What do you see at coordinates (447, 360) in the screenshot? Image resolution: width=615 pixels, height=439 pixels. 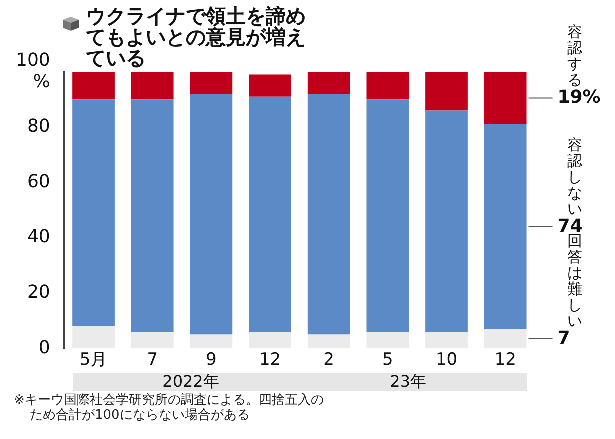 I see `x-tick-label: 10` at bounding box center [447, 360].